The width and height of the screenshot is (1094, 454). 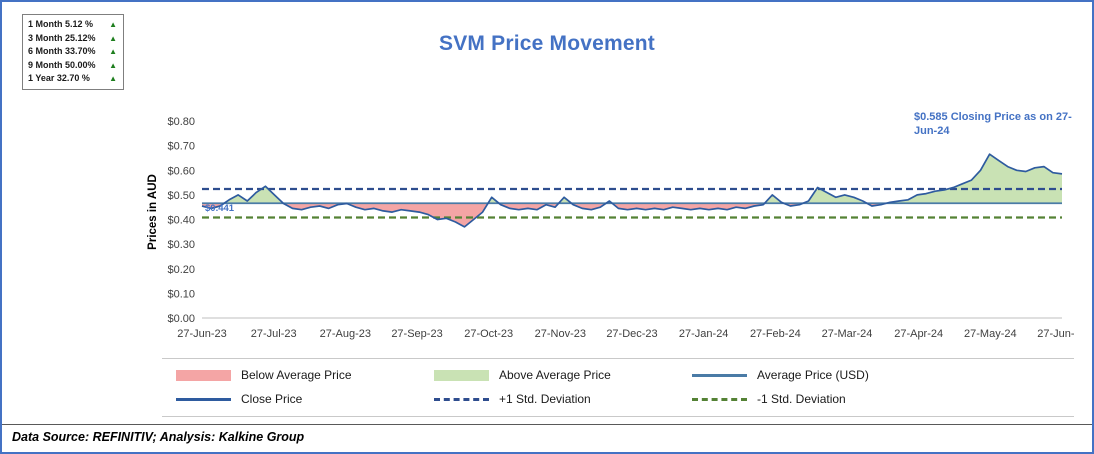 I want to click on legend-item--1-std-deviation: +1 Std. Deviation, so click(x=563, y=399).